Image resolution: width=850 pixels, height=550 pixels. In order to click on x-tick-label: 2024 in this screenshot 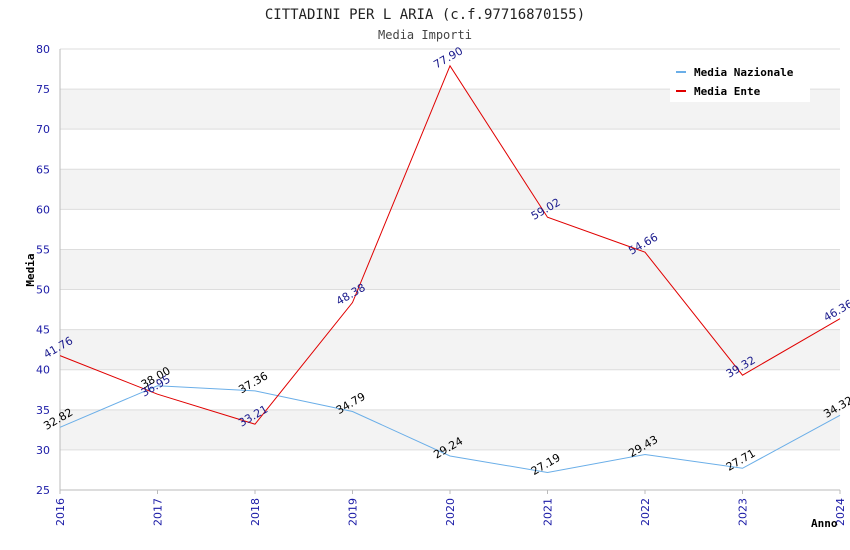, I will do `click(840, 512)`.